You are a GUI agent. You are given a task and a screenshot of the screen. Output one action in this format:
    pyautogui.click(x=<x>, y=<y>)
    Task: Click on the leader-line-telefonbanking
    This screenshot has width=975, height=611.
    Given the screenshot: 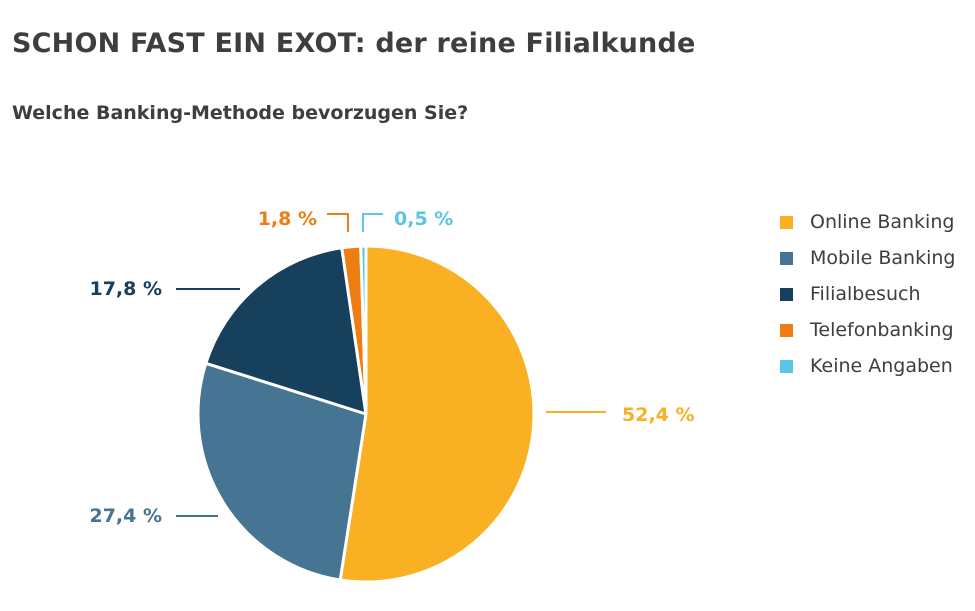 What is the action you would take?
    pyautogui.click(x=338, y=222)
    